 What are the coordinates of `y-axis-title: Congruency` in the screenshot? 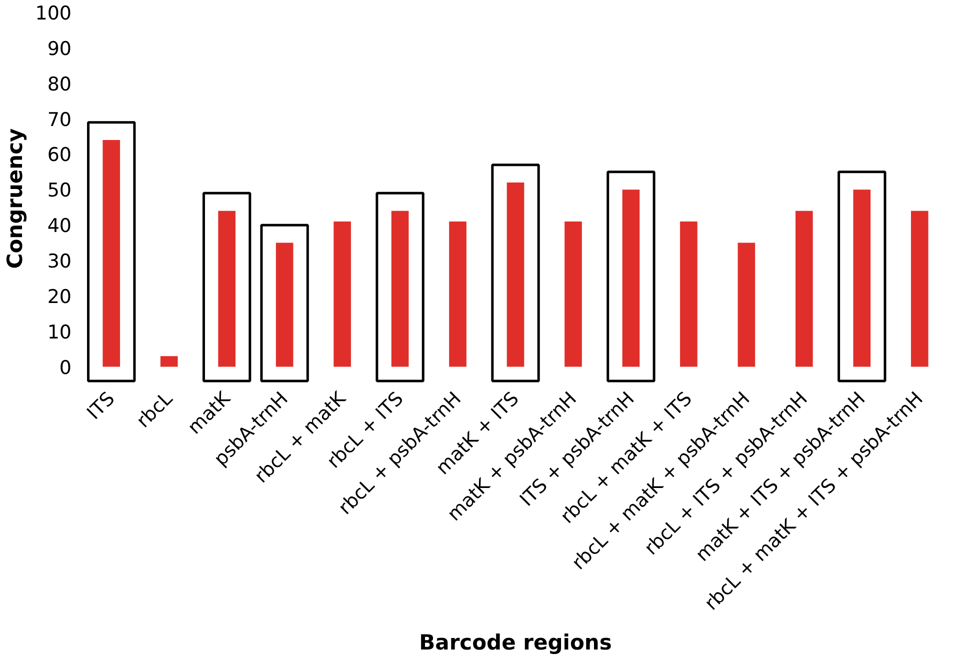 It's located at (15, 198).